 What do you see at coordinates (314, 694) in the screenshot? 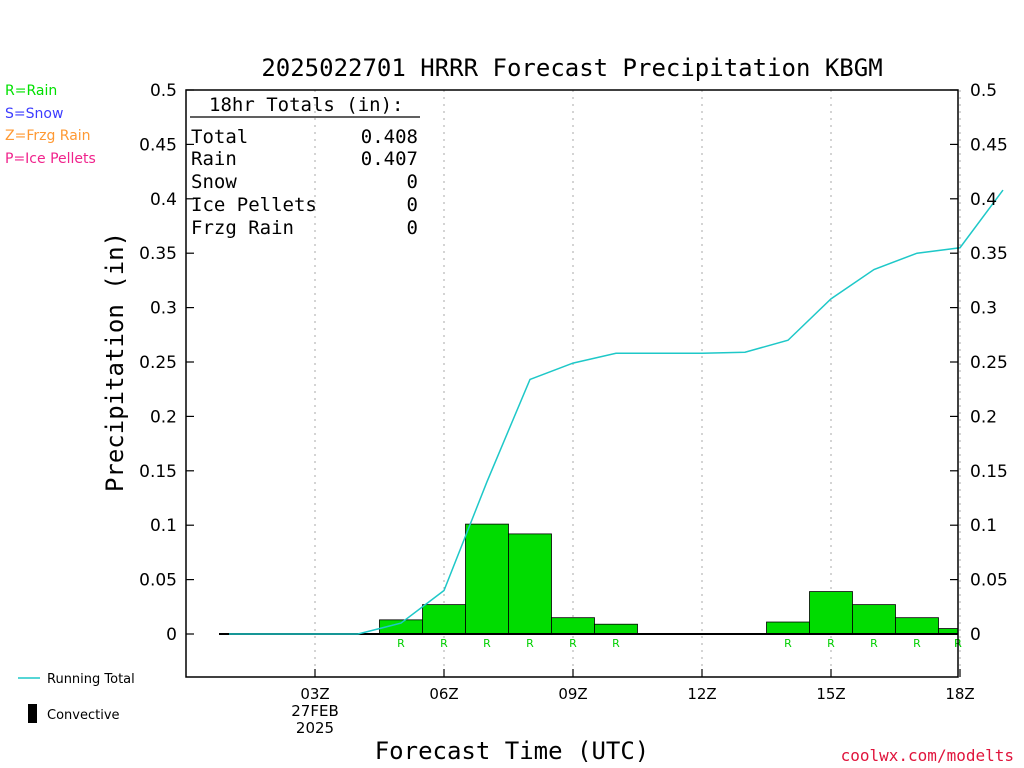
I see `x-tick-label-3z-0: 03Z` at bounding box center [314, 694].